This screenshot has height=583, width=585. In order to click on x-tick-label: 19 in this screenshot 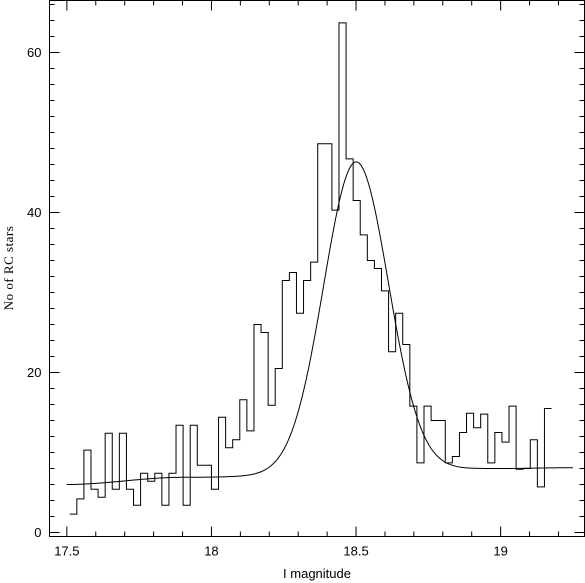, I will do `click(500, 551)`.